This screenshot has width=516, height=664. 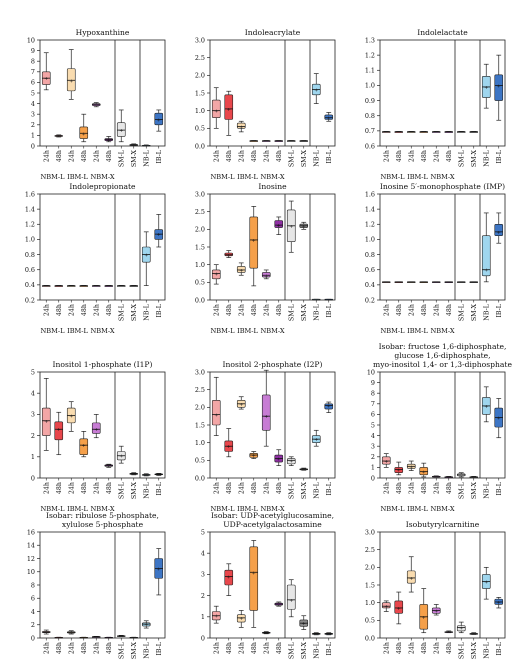 What do you see at coordinates (273, 32) in the screenshot?
I see `panel-title: Indoleacrylate` at bounding box center [273, 32].